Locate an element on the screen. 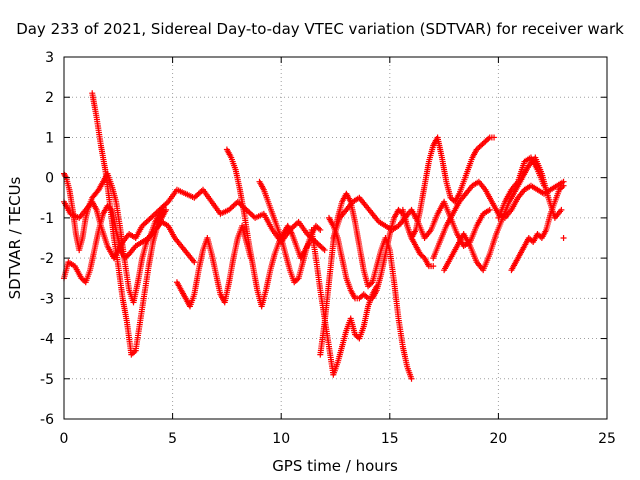 The height and width of the screenshot is (480, 640). y-tick-label: -1 is located at coordinates (47, 219).